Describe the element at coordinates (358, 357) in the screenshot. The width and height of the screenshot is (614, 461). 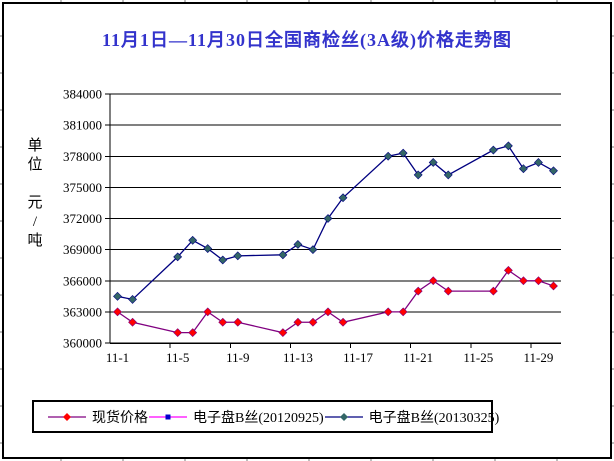
I see `x-axis-tick-label: 11-17` at that location.